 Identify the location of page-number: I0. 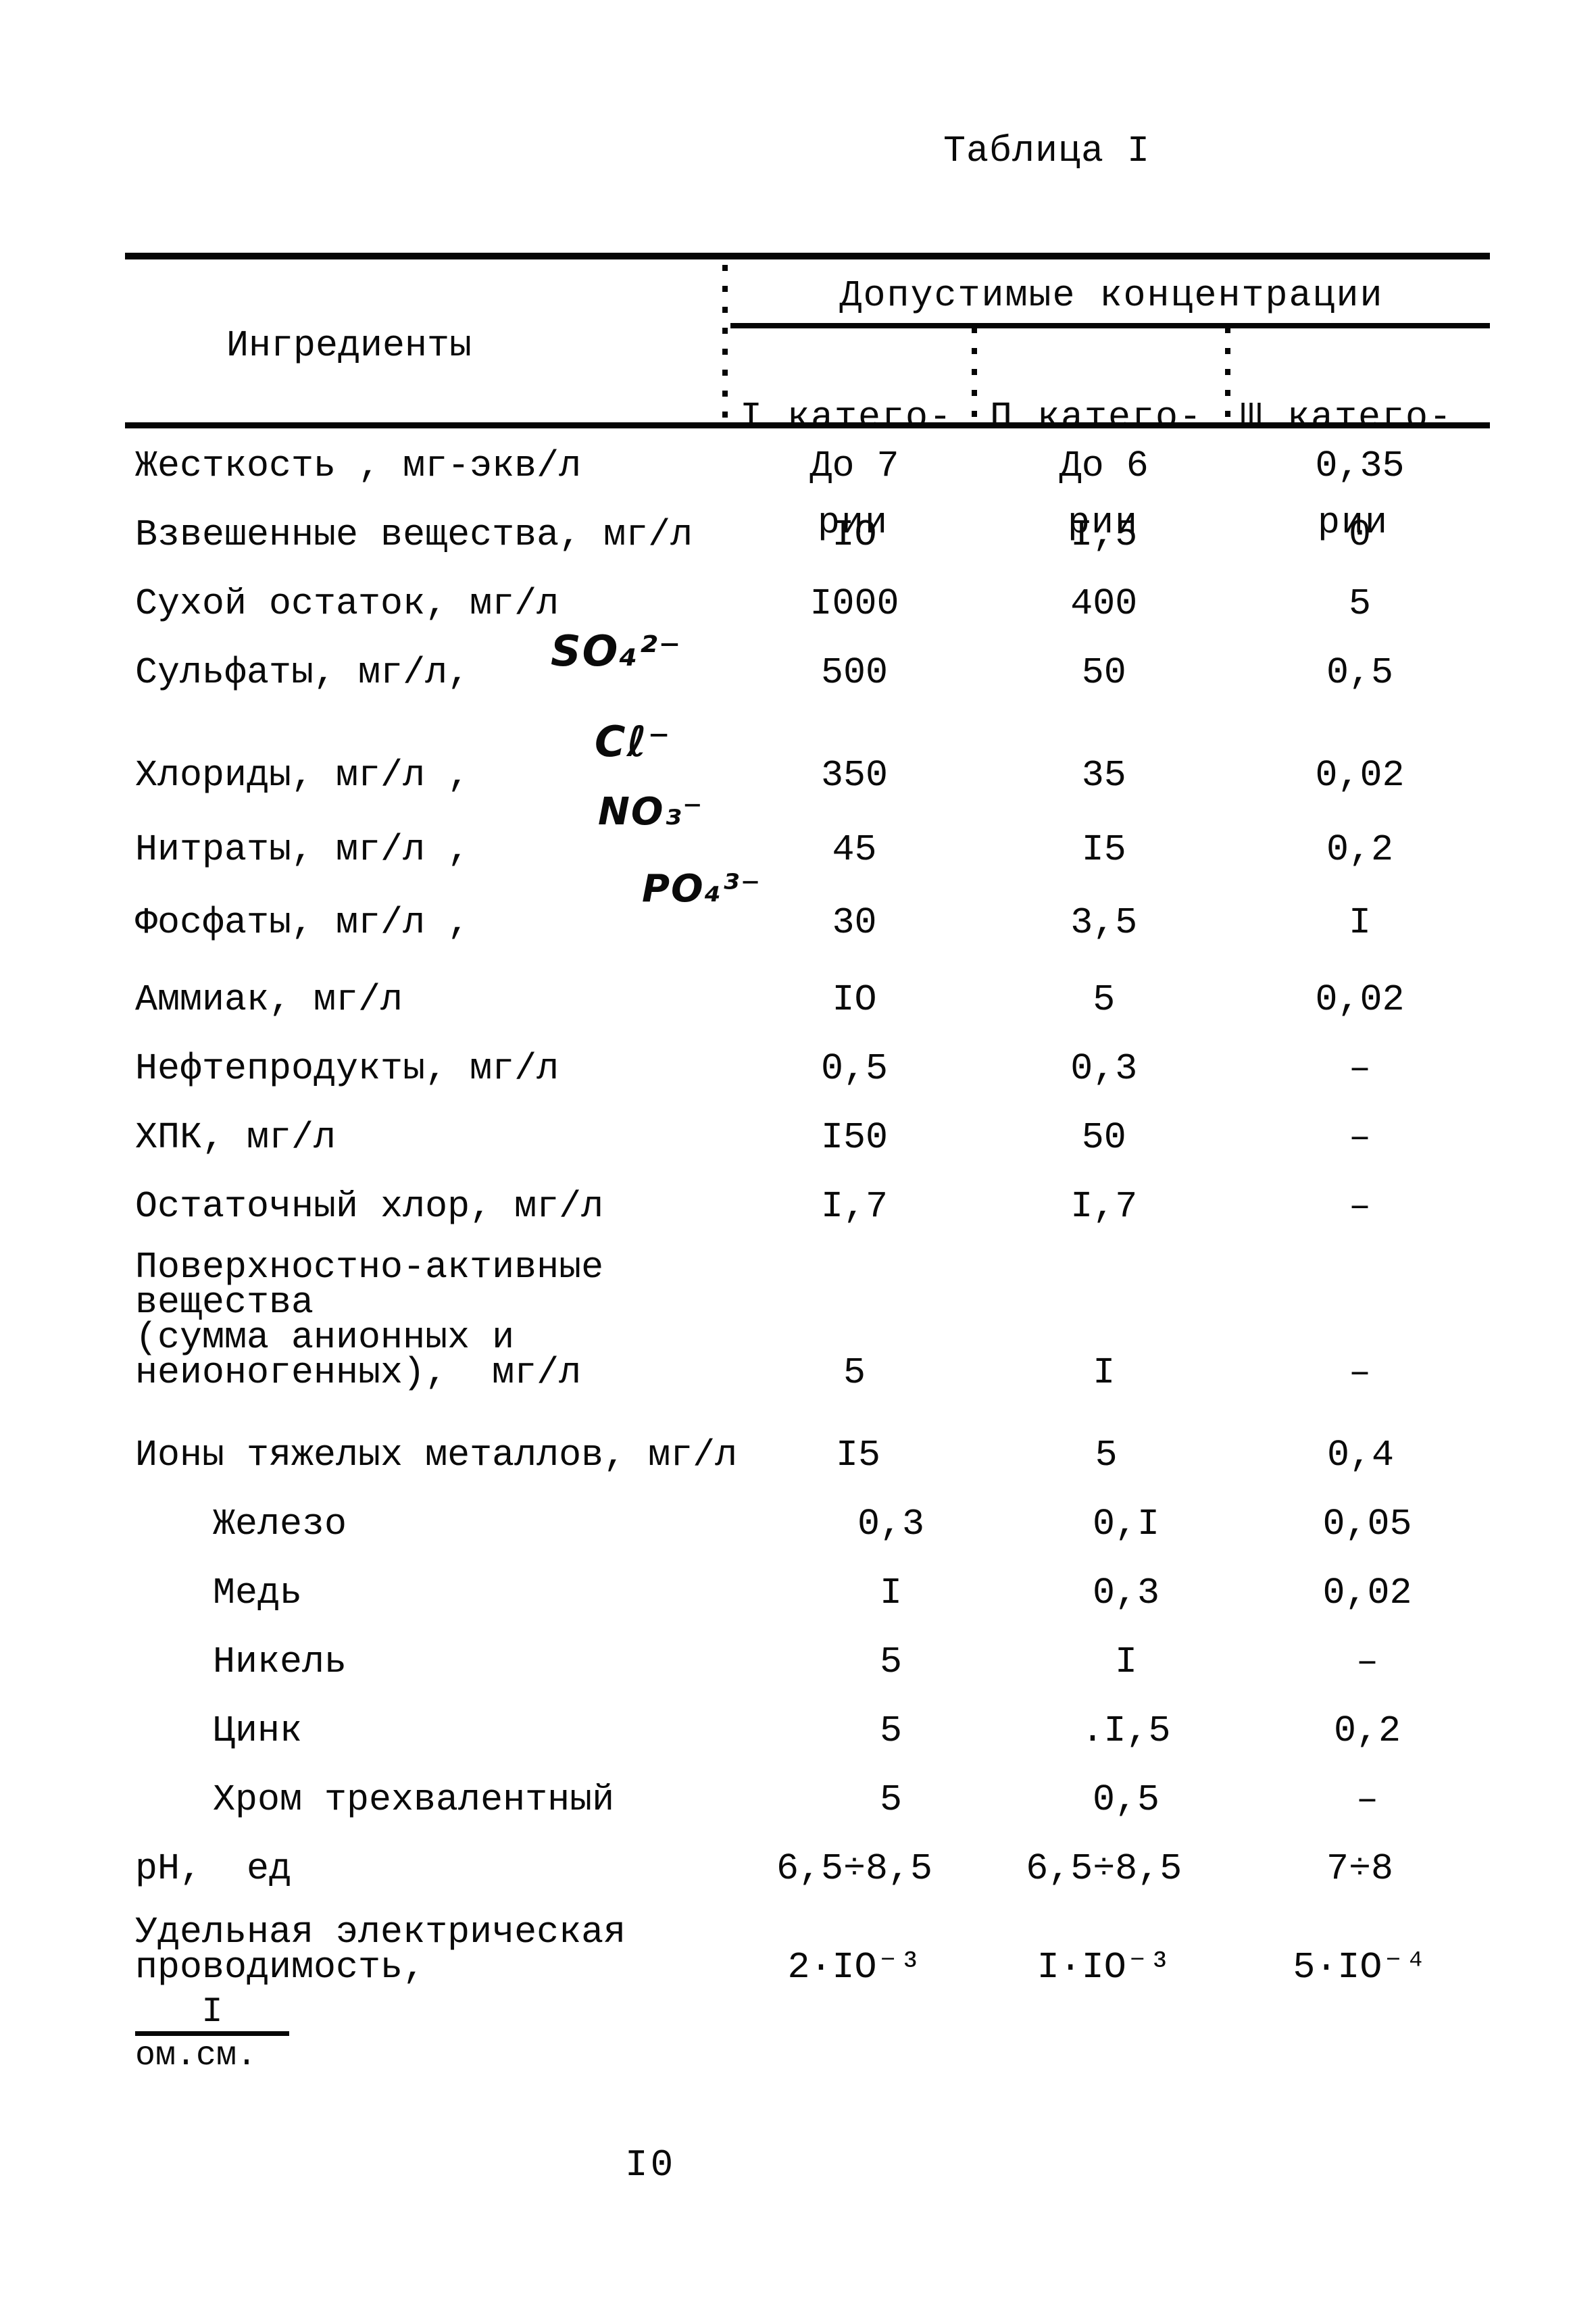
(651, 2165).